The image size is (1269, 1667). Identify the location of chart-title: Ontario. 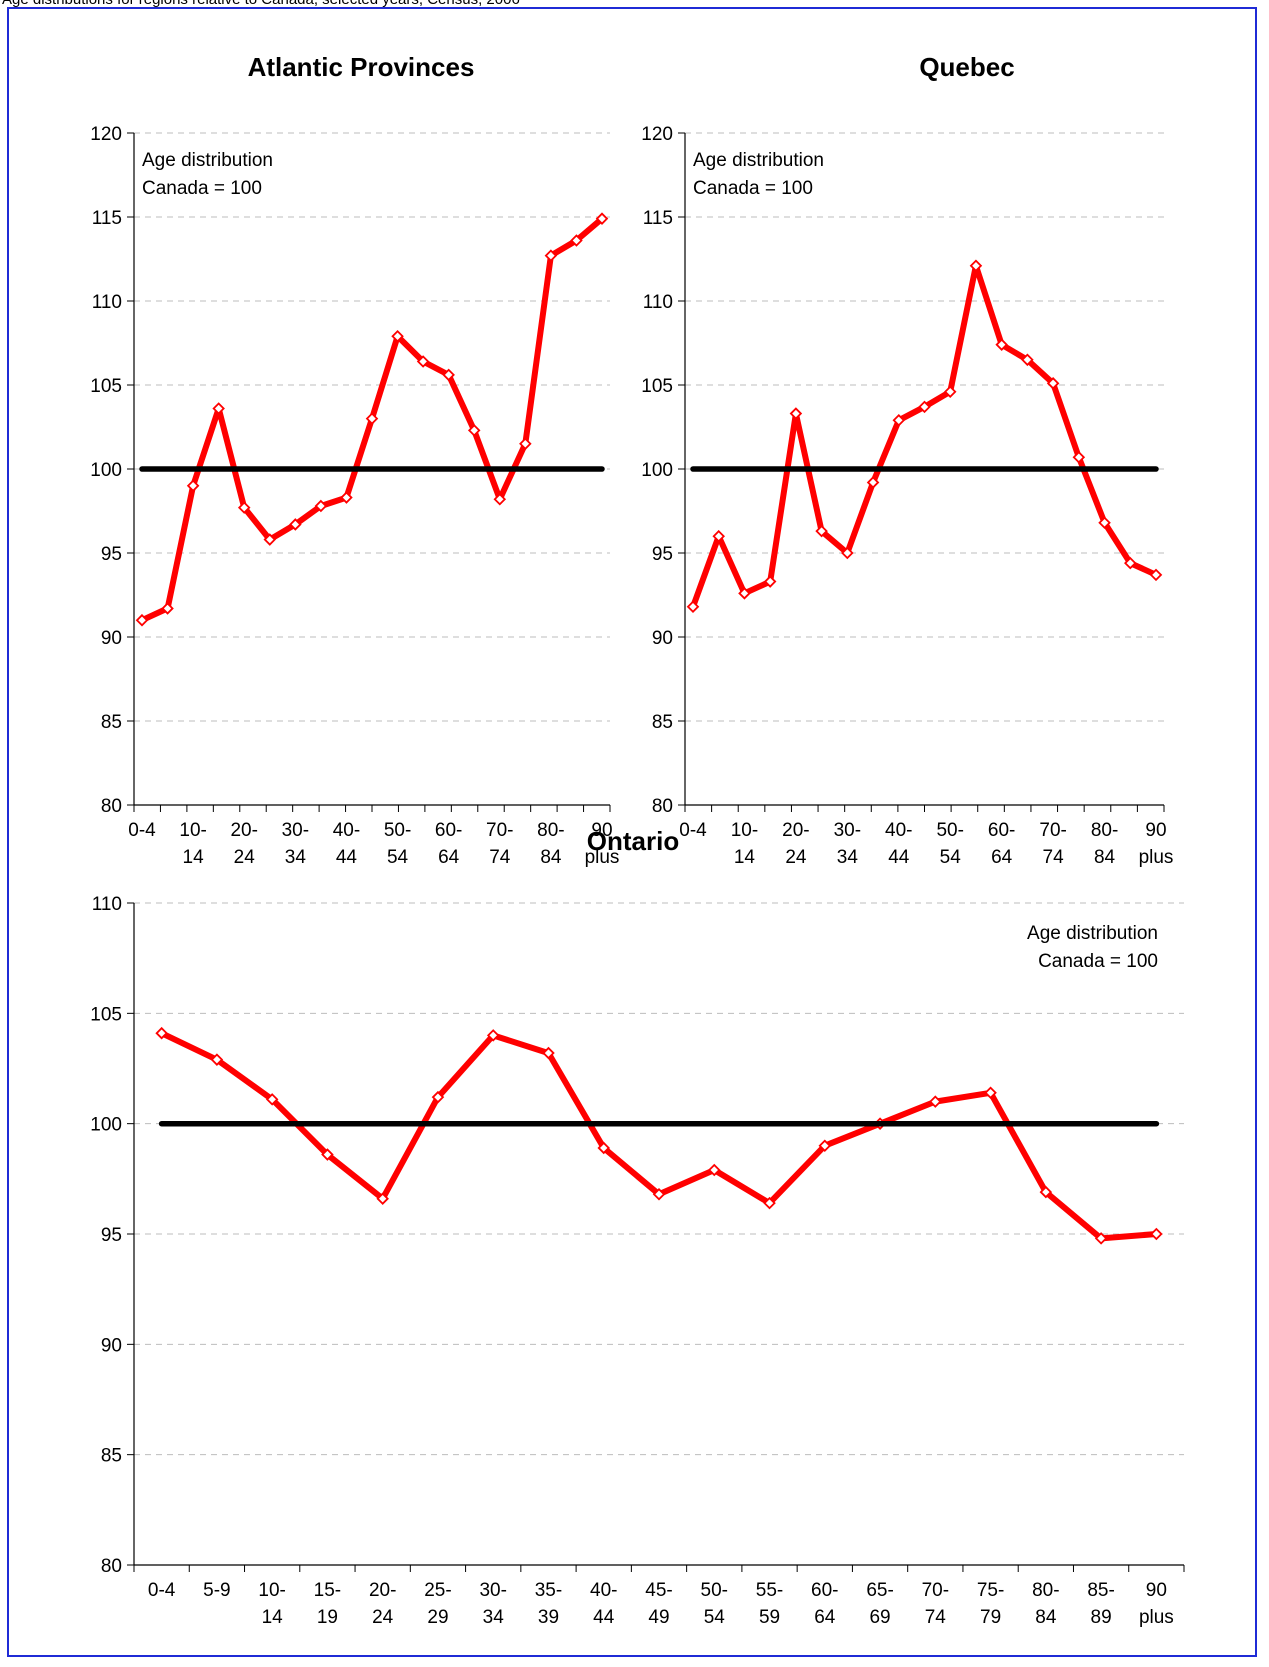
(633, 841).